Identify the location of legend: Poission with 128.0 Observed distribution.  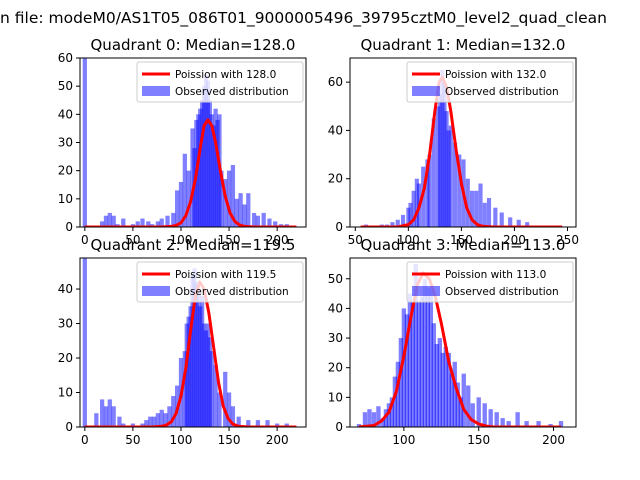
(220, 82).